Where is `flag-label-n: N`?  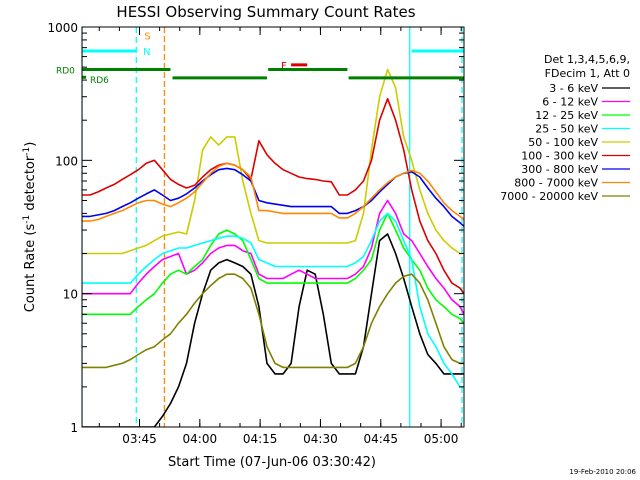 flag-label-n: N is located at coordinates (146, 52).